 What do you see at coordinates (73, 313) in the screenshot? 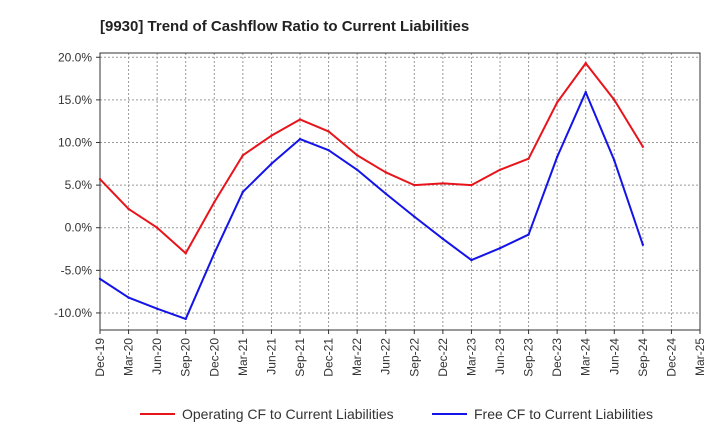
I see `y-tick-label: -10.0%` at bounding box center [73, 313].